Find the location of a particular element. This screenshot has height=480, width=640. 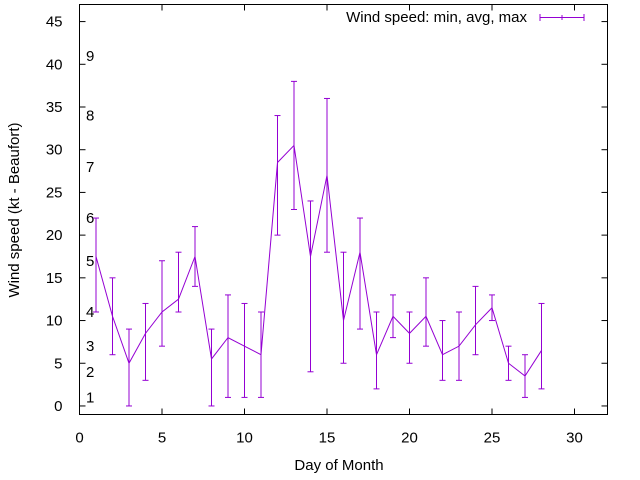

x-tick-label: 10 is located at coordinates (244, 438).